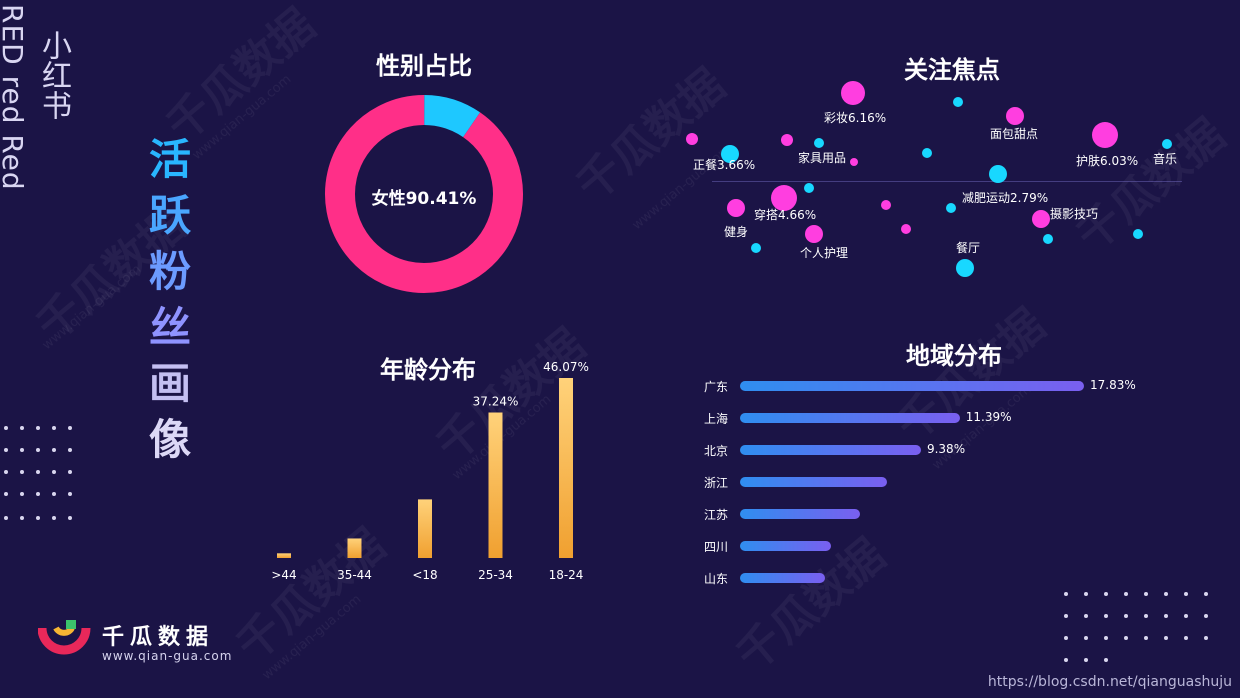 The height and width of the screenshot is (698, 1240). Describe the element at coordinates (1113, 385) in the screenshot. I see `region-data-label: 17.83%` at that location.